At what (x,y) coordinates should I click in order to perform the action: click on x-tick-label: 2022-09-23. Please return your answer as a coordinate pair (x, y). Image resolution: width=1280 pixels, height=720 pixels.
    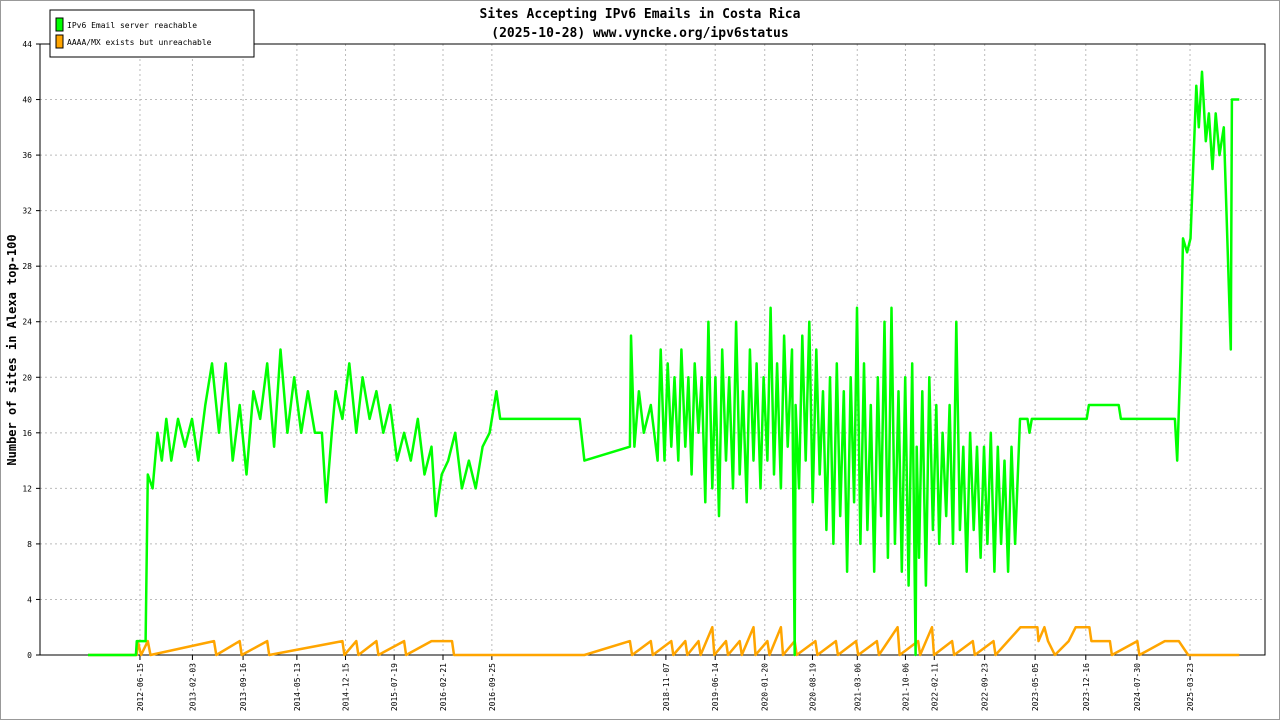
    Looking at the image, I should click on (985, 687).